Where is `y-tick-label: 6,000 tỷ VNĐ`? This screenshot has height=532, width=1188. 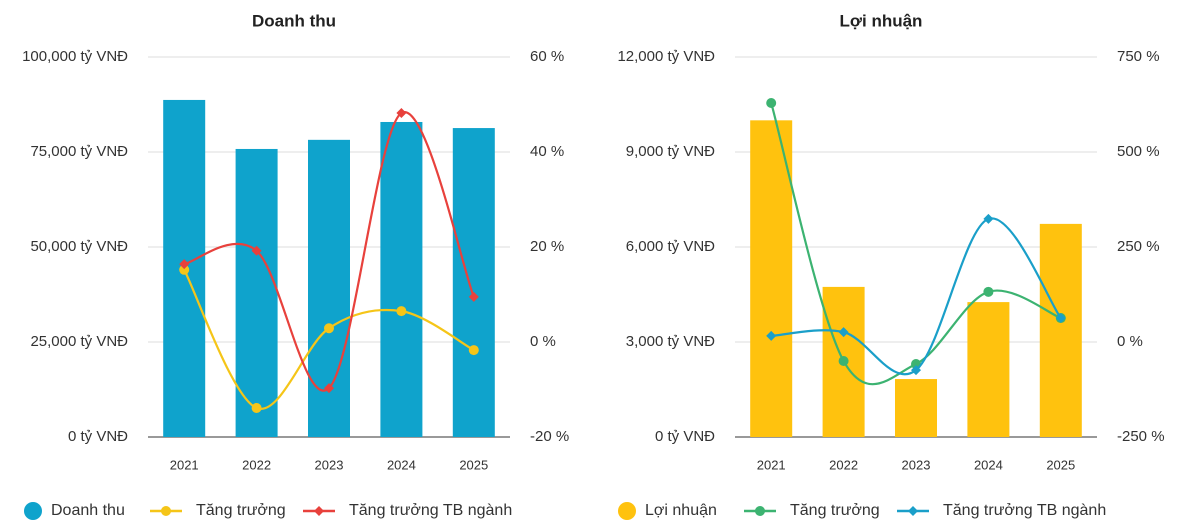 y-tick-label: 6,000 tỷ VNĐ is located at coordinates (670, 246).